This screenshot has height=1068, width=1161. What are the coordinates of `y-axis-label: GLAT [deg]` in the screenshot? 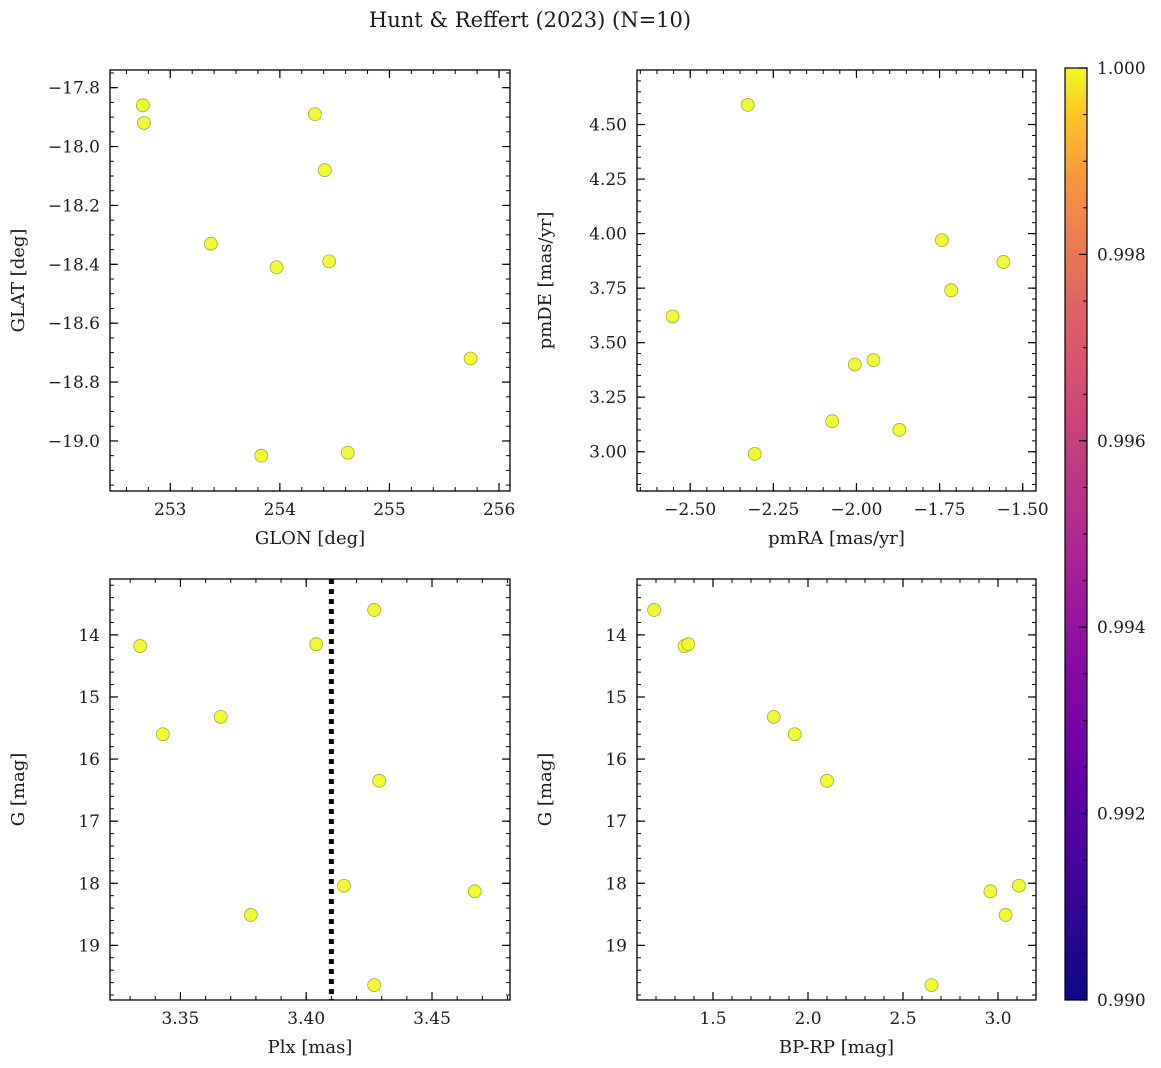 It's located at (18, 281).